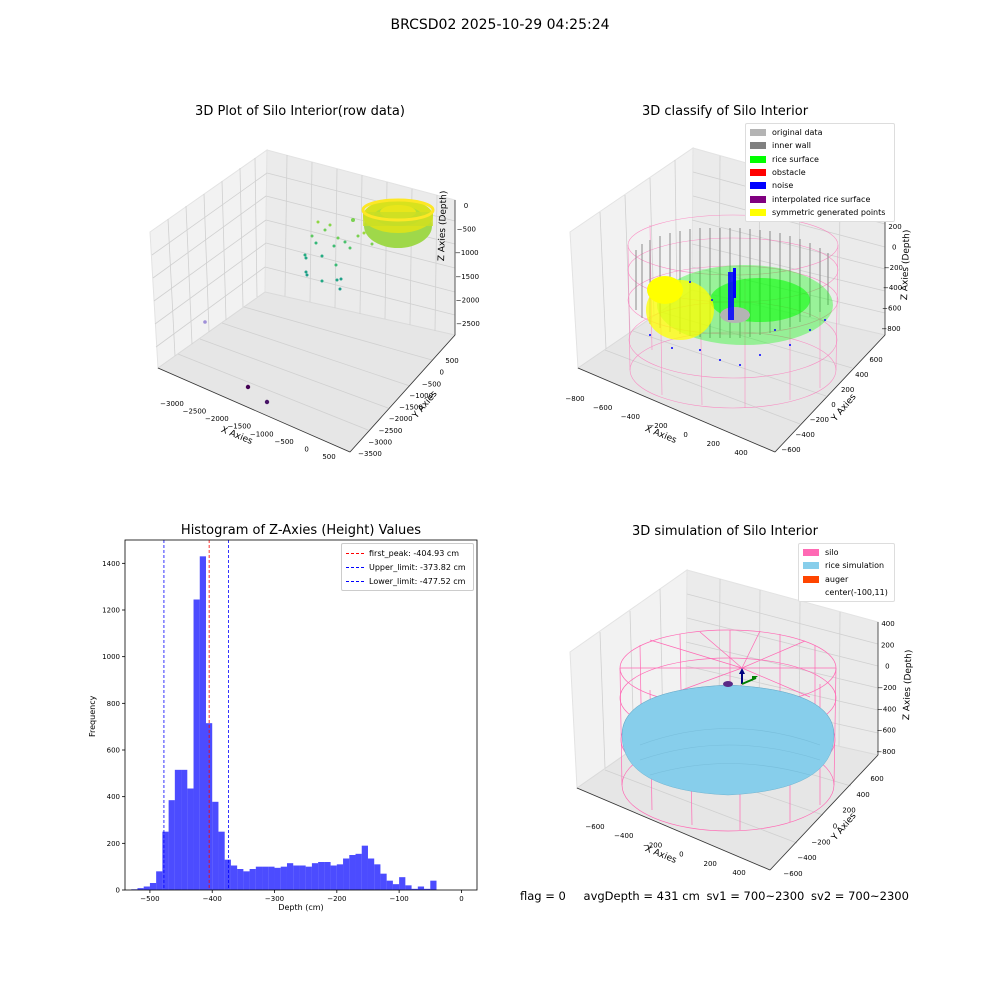  What do you see at coordinates (195, 412) in the screenshot?
I see `raw-x-tick-label: −2500` at bounding box center [195, 412].